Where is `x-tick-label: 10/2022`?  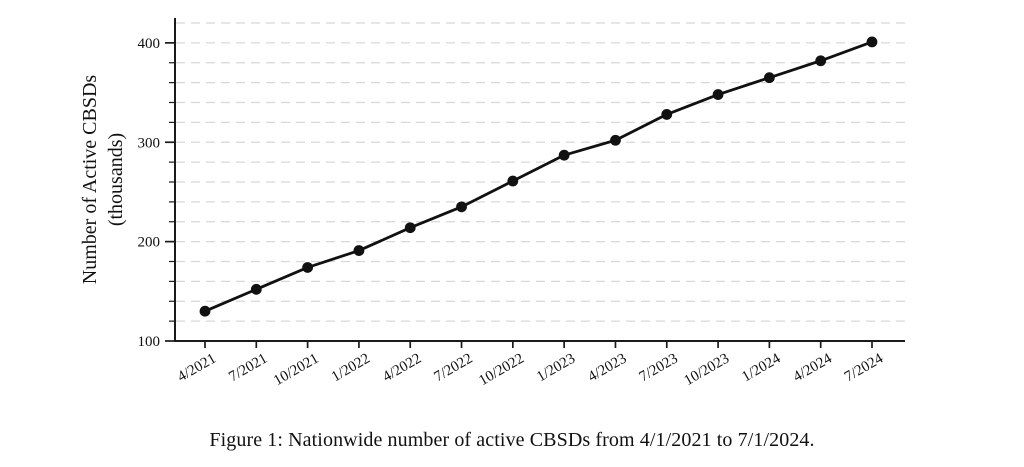
x-tick-label: 10/2022 is located at coordinates (501, 370).